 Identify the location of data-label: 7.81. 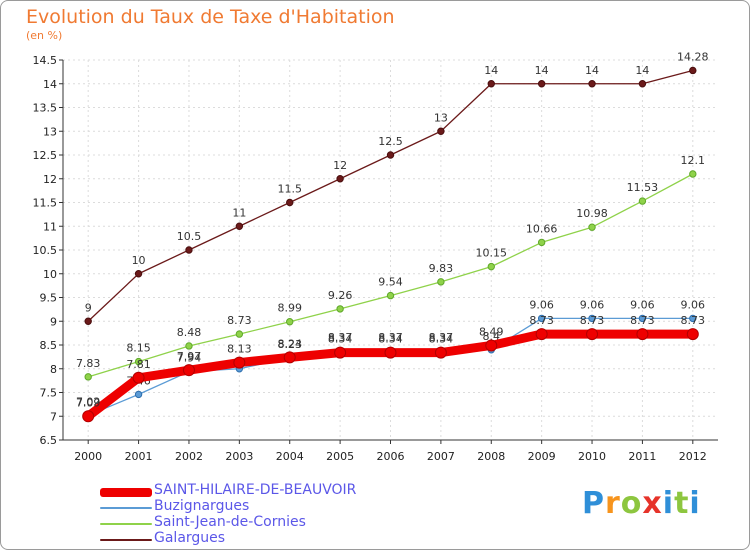
(138, 364).